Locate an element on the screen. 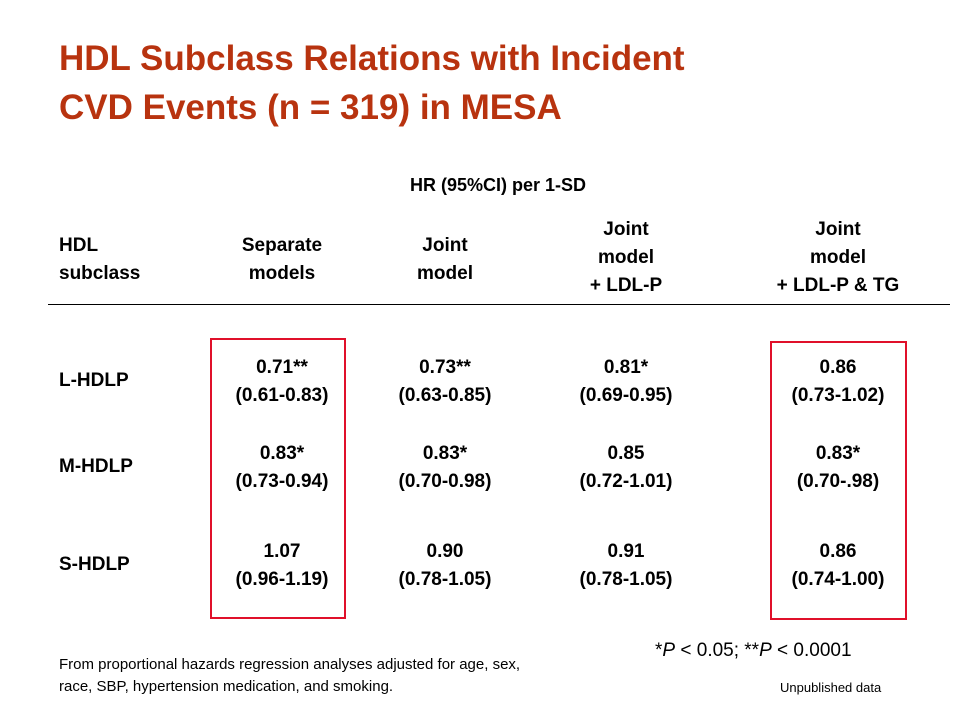 The height and width of the screenshot is (720, 960). header-joint-model-ldlp-tg: Joint model + LDL-P & TG is located at coordinates (838, 258).